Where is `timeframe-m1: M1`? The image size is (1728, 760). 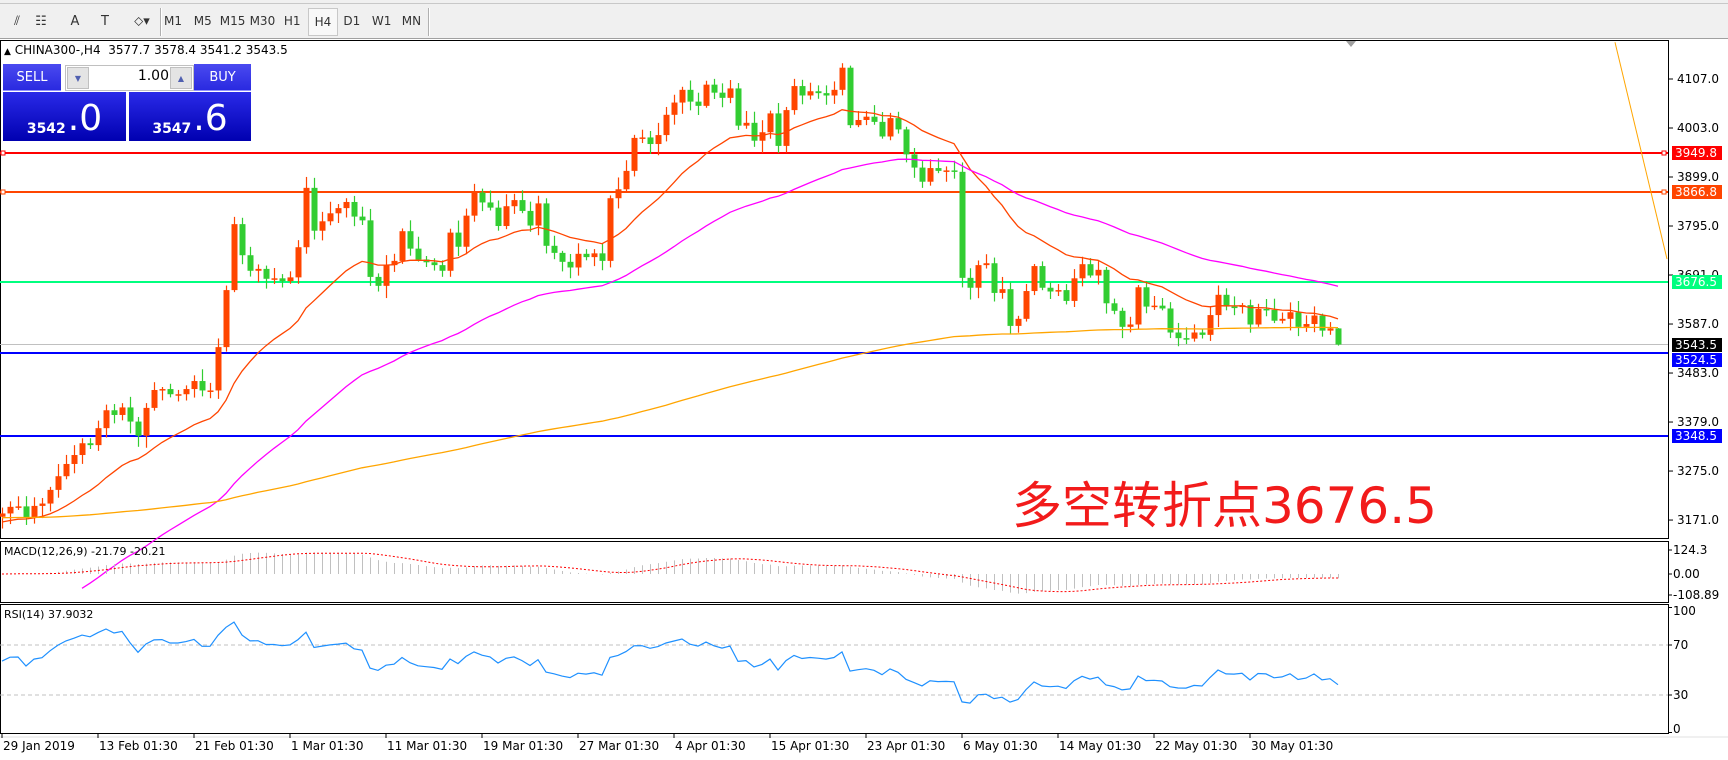
timeframe-m1: M1 is located at coordinates (173, 21).